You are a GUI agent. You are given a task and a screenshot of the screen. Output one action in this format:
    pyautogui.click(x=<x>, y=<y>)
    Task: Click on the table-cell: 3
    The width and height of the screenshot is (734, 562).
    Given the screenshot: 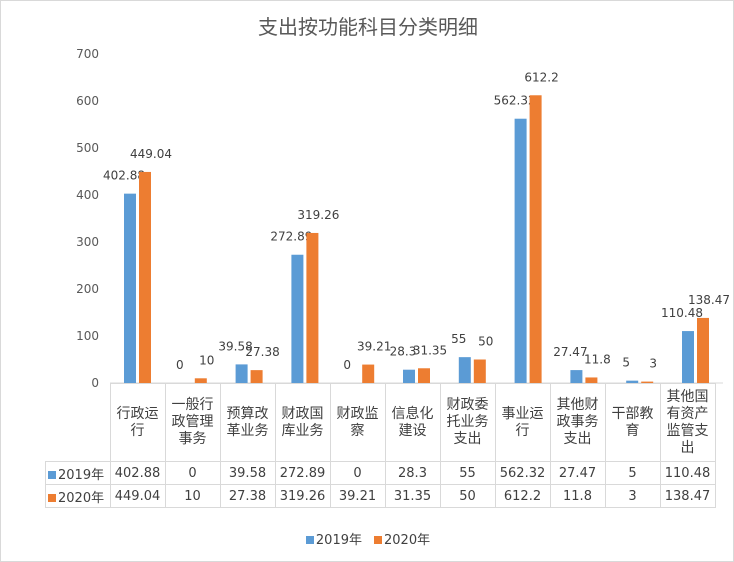 What is the action you would take?
    pyautogui.click(x=632, y=496)
    